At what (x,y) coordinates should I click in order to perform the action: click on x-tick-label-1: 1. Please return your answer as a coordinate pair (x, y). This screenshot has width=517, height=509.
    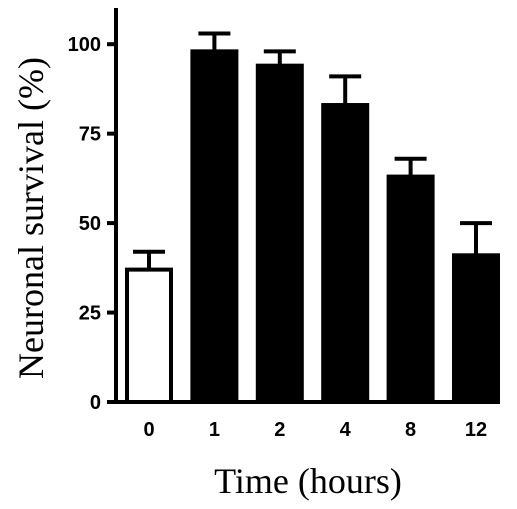
    Looking at the image, I should click on (214, 430).